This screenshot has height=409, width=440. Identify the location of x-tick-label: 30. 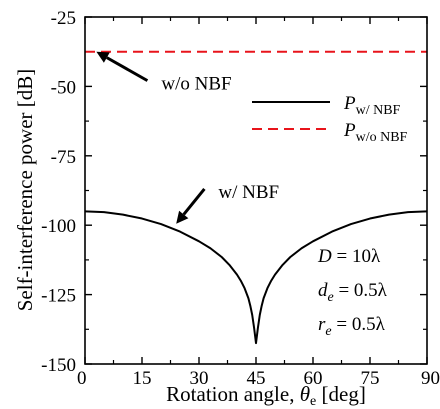
(199, 378).